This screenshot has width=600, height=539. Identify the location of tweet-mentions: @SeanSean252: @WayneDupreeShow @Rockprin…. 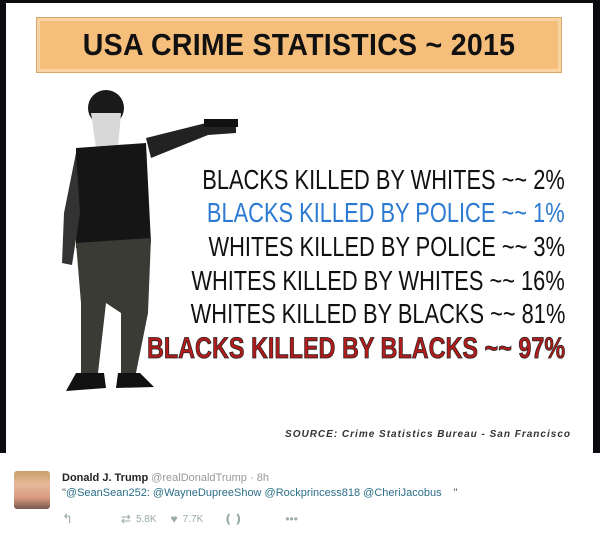
(253, 493).